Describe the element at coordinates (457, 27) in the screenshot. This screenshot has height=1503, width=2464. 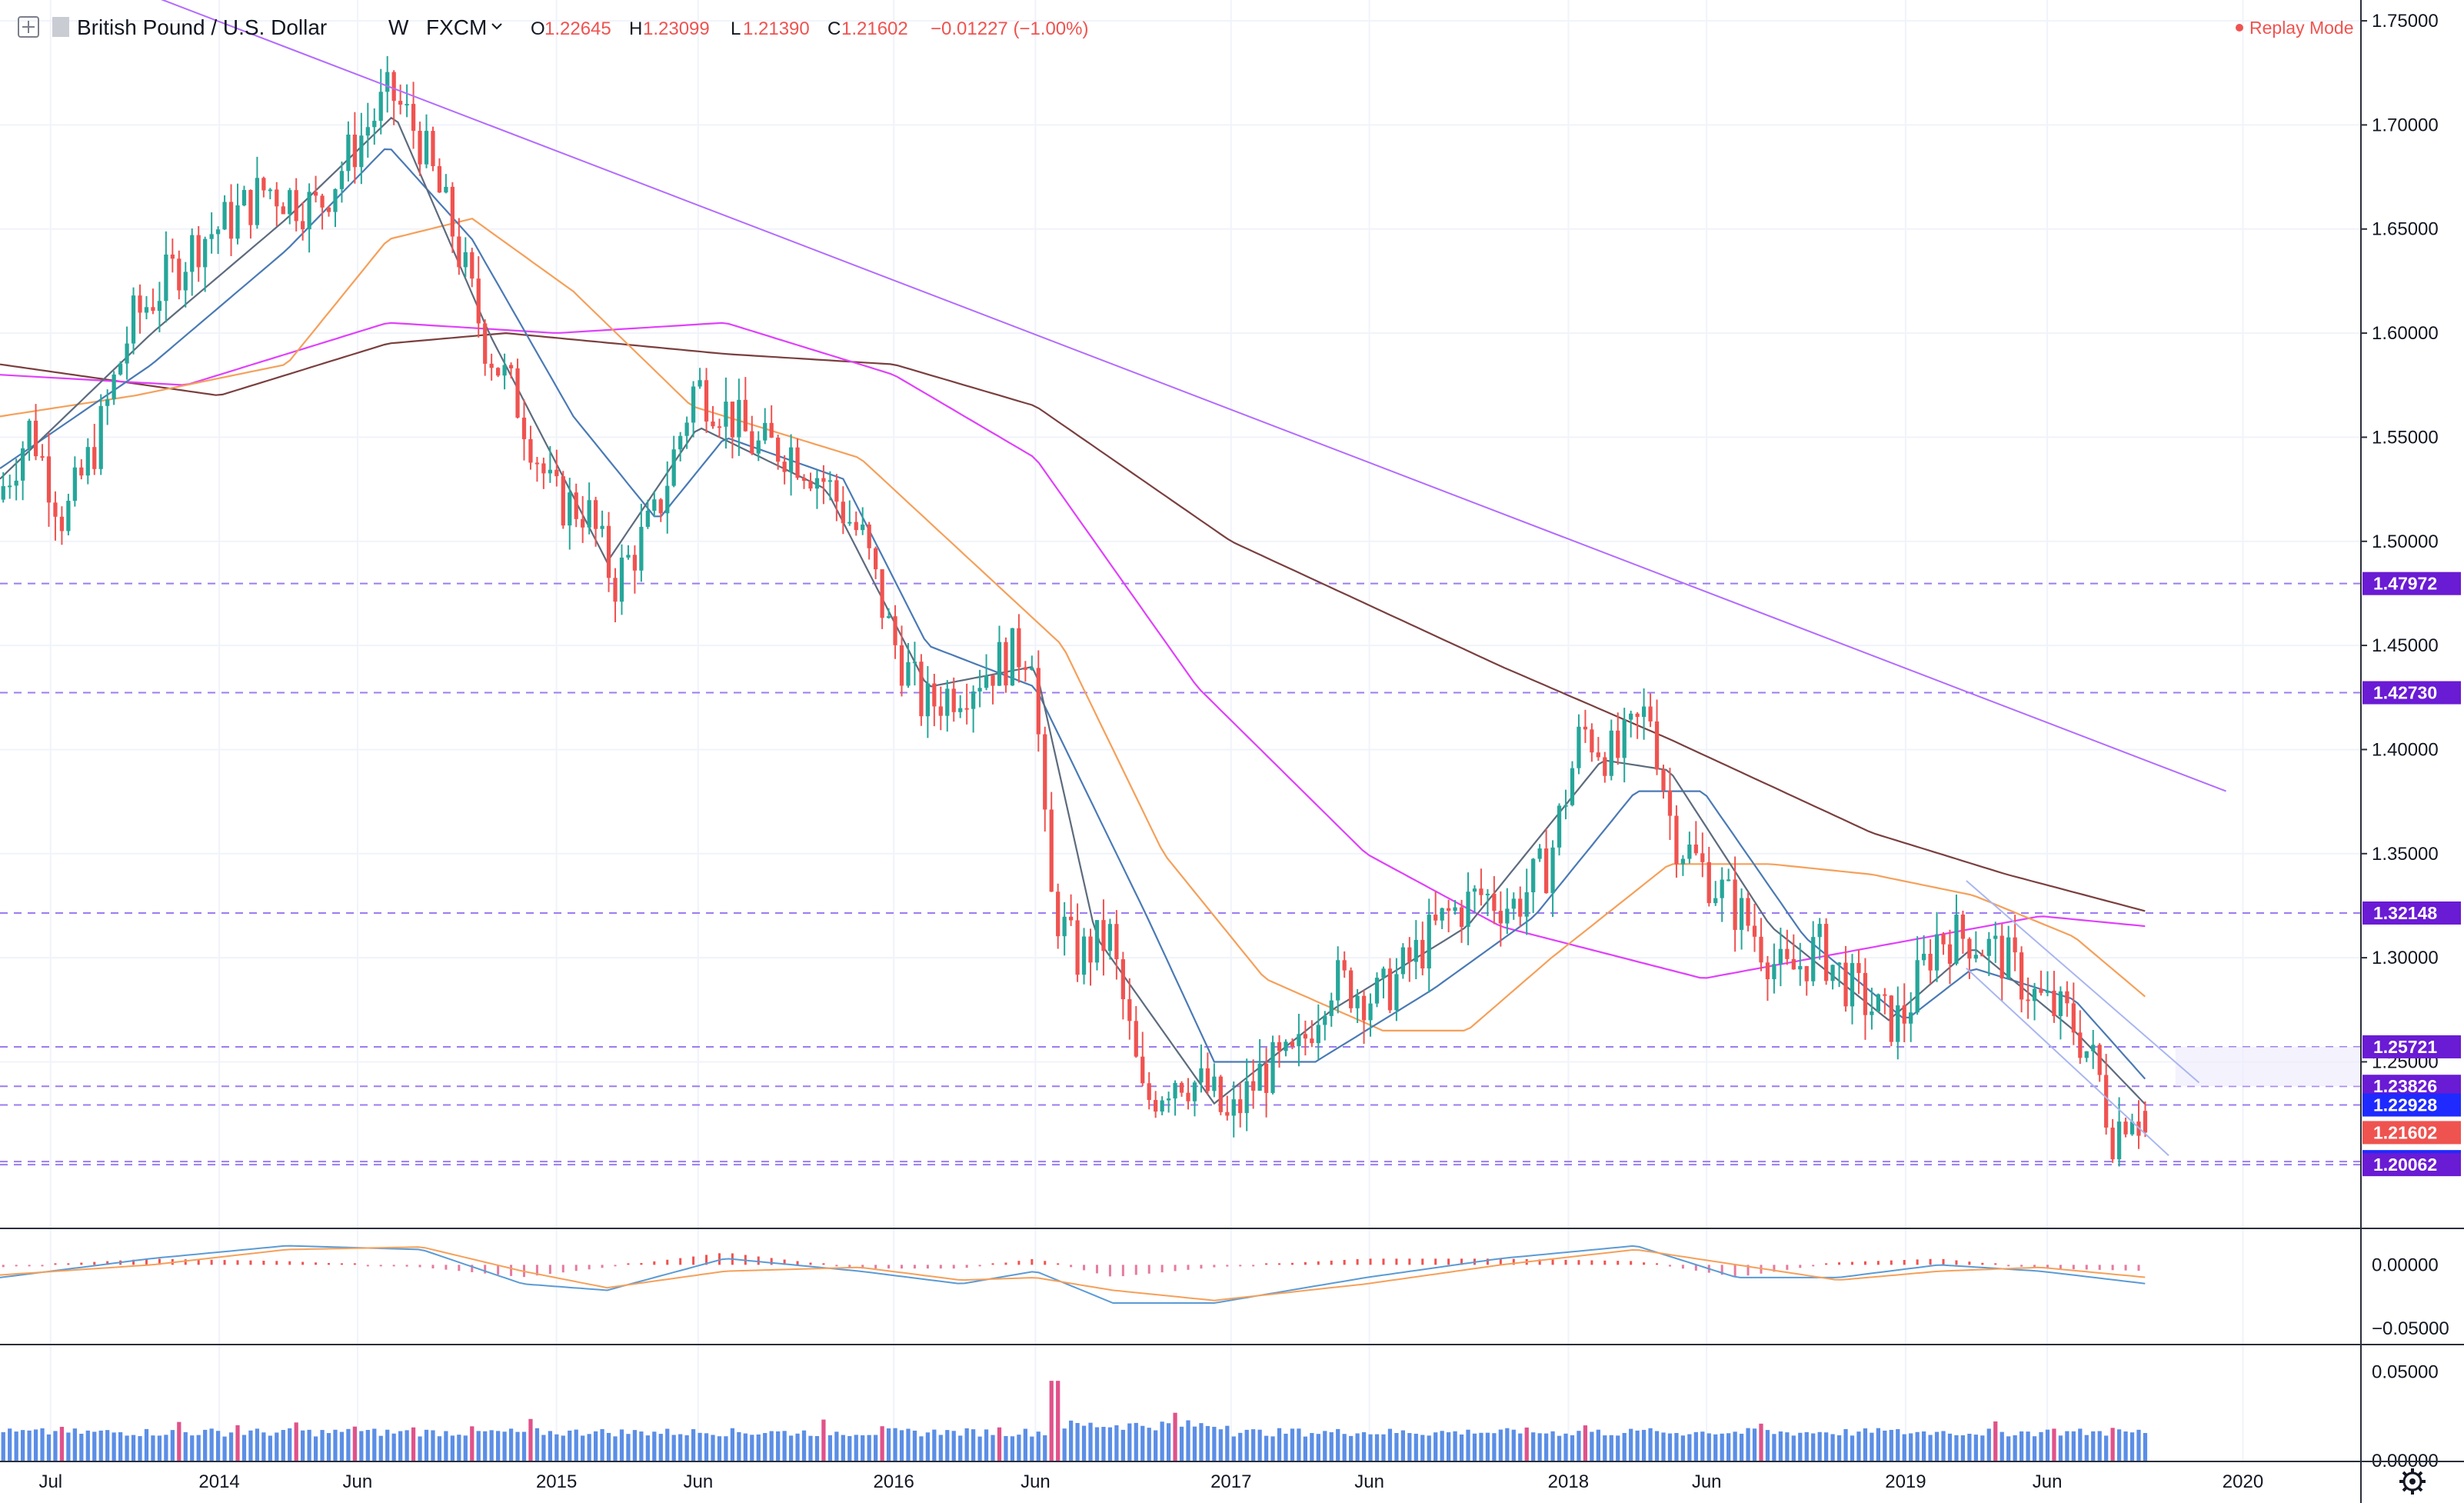
I see `exchange-label: FXCM` at that location.